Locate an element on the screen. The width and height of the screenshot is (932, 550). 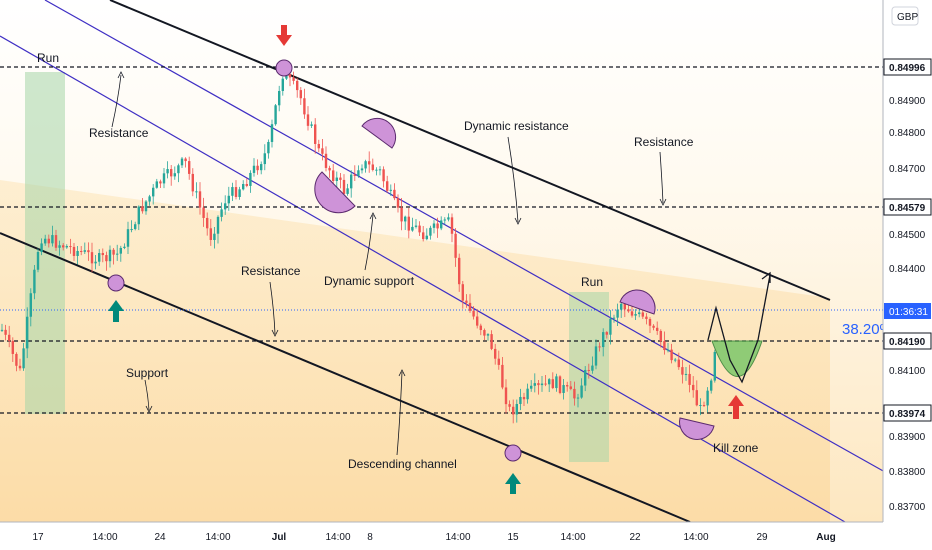
price-tick-3: 0.84700 is located at coordinates (907, 169).